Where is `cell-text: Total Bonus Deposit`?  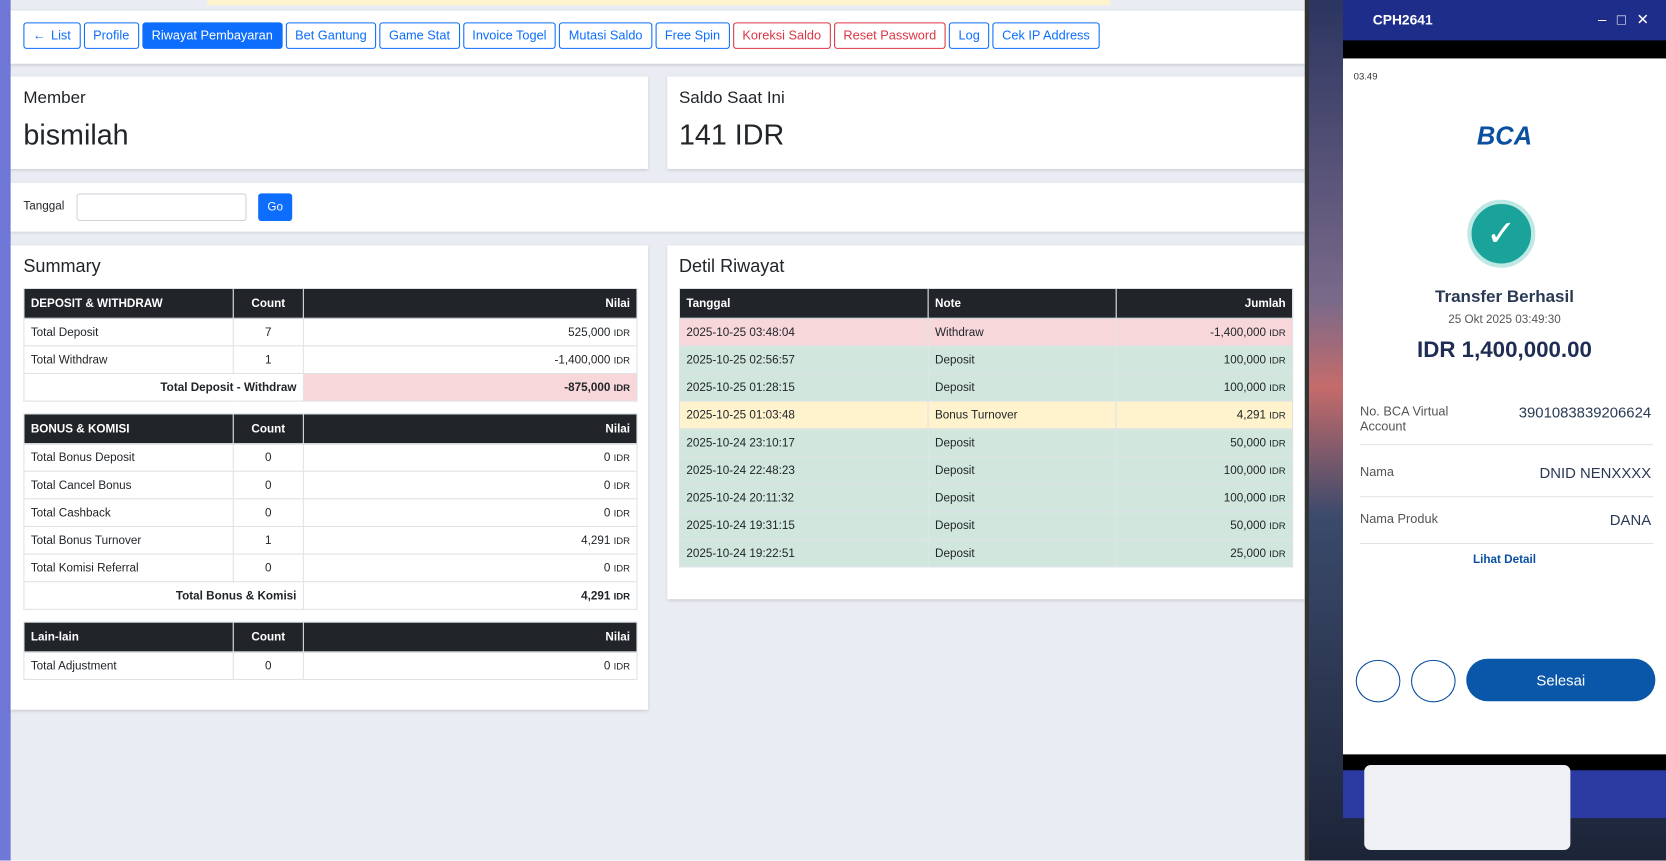 cell-text: Total Bonus Deposit is located at coordinates (82, 457).